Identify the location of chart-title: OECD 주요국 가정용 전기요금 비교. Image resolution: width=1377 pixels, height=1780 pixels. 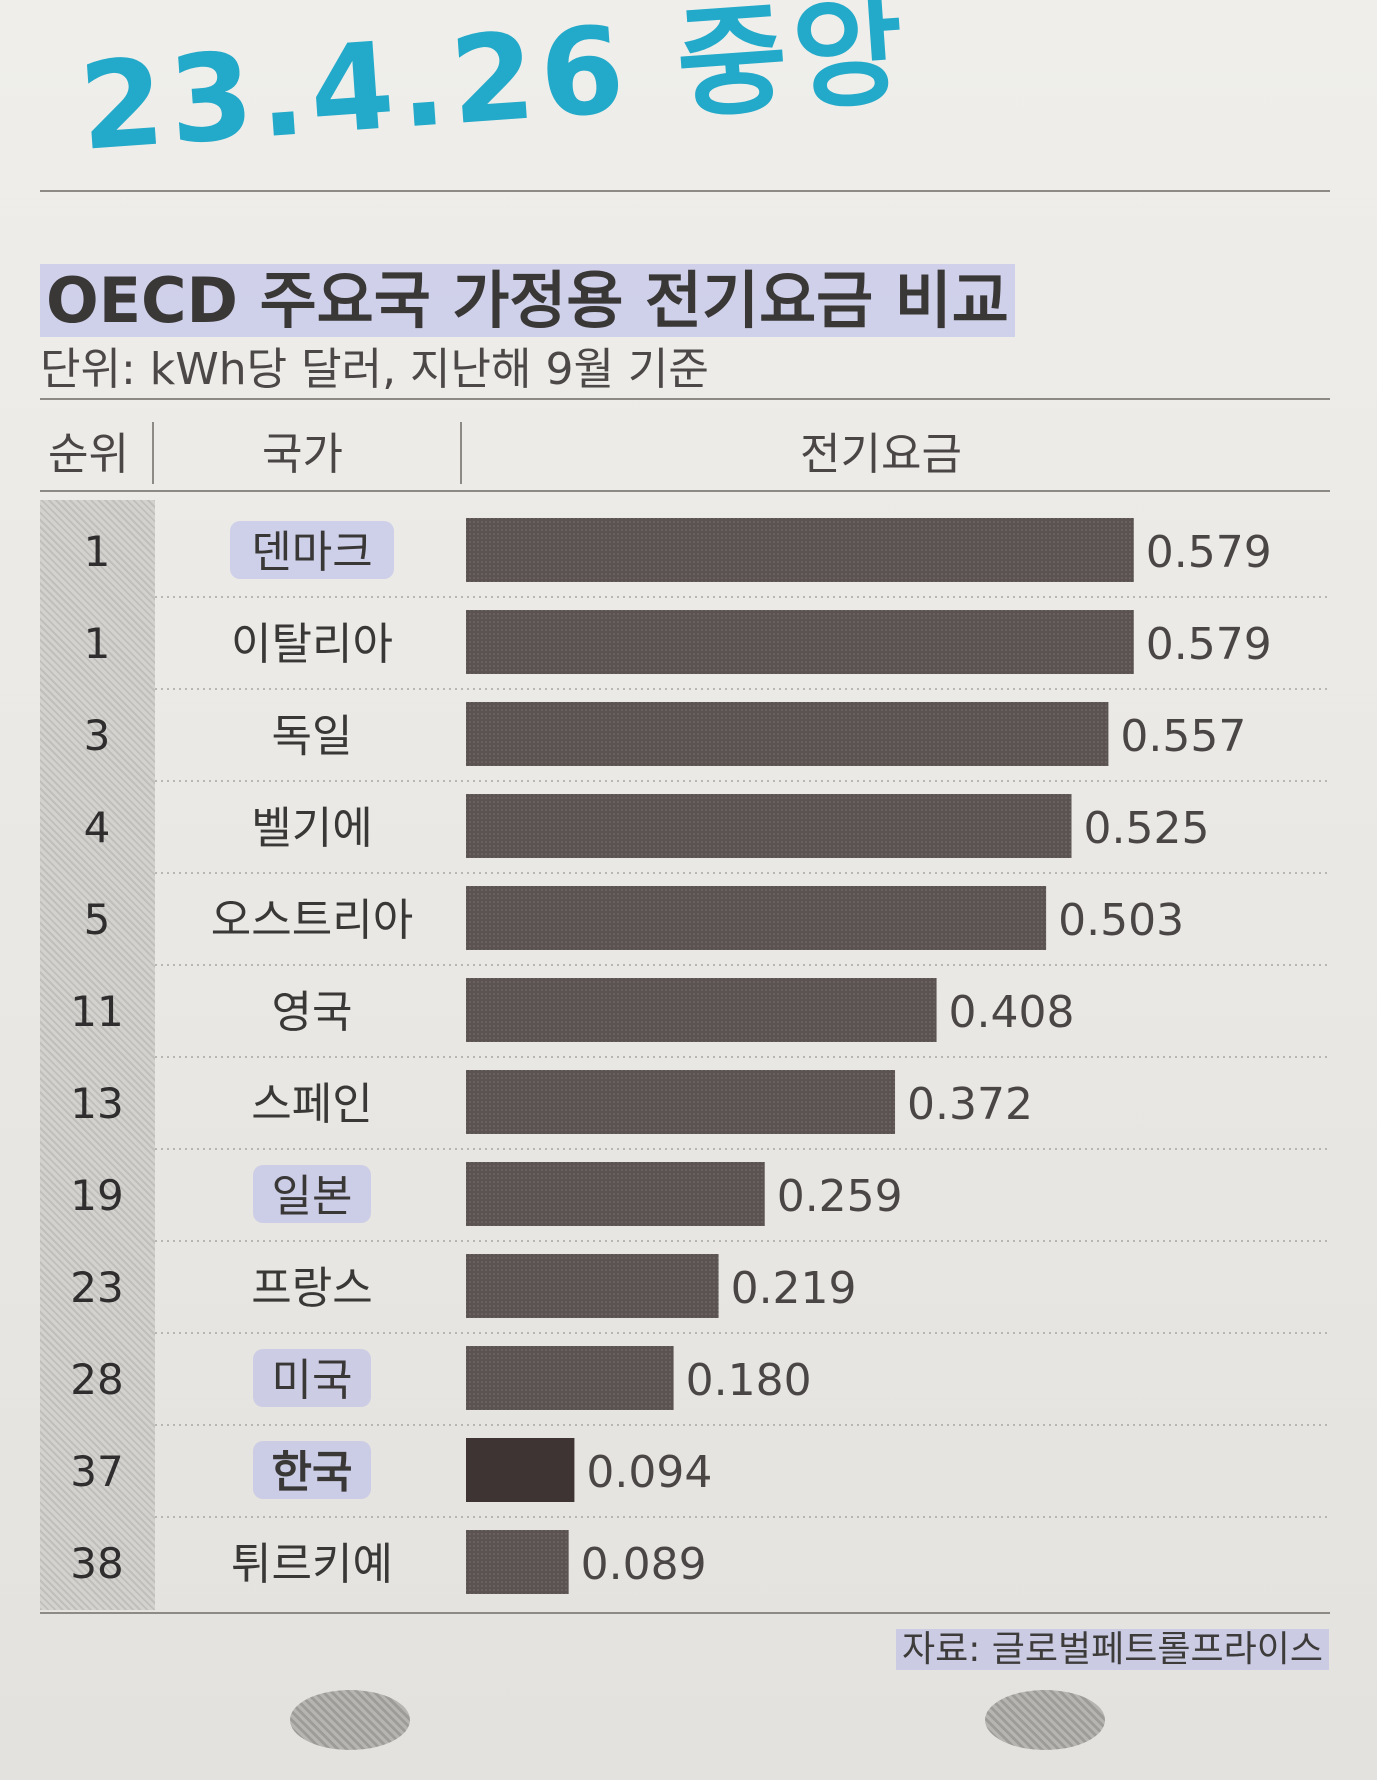
(527, 295).